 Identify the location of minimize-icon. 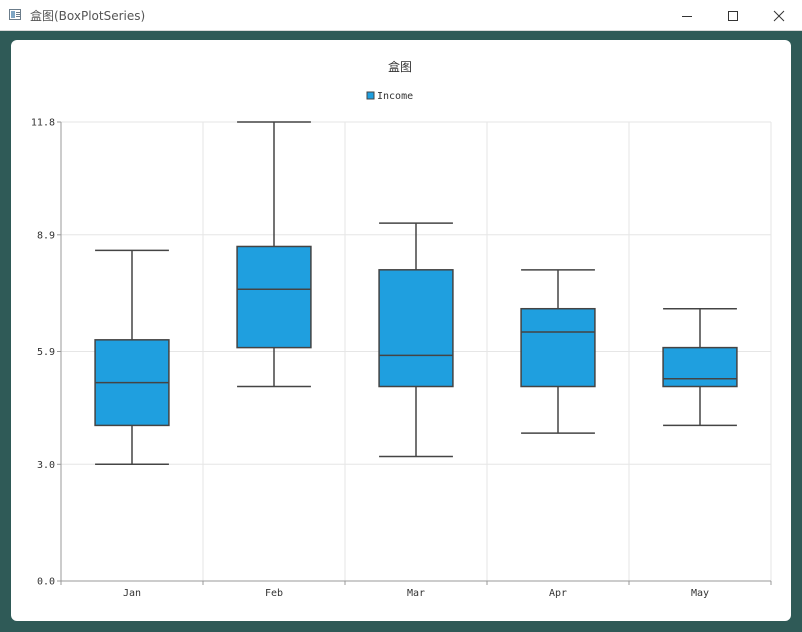
(687, 16).